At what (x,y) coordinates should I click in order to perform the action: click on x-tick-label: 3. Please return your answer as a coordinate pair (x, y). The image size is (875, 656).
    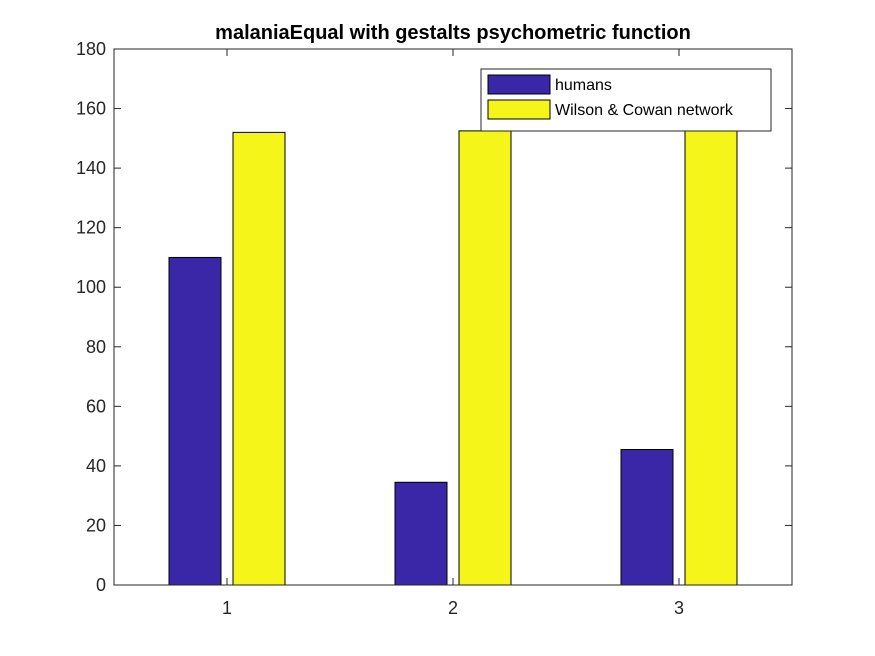
    Looking at the image, I should click on (679, 608).